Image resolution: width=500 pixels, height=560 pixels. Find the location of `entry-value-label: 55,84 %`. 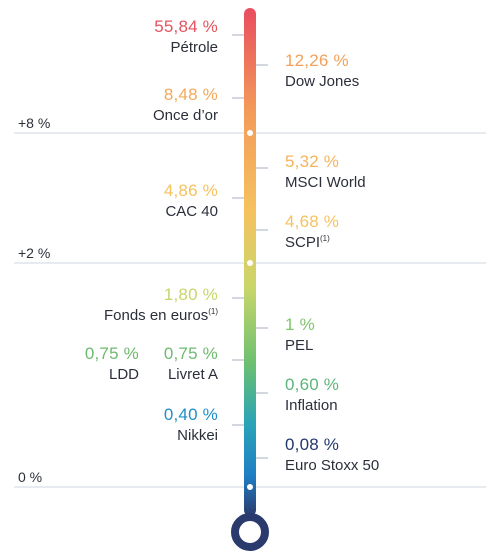

entry-value-label: 55,84 % is located at coordinates (186, 26).